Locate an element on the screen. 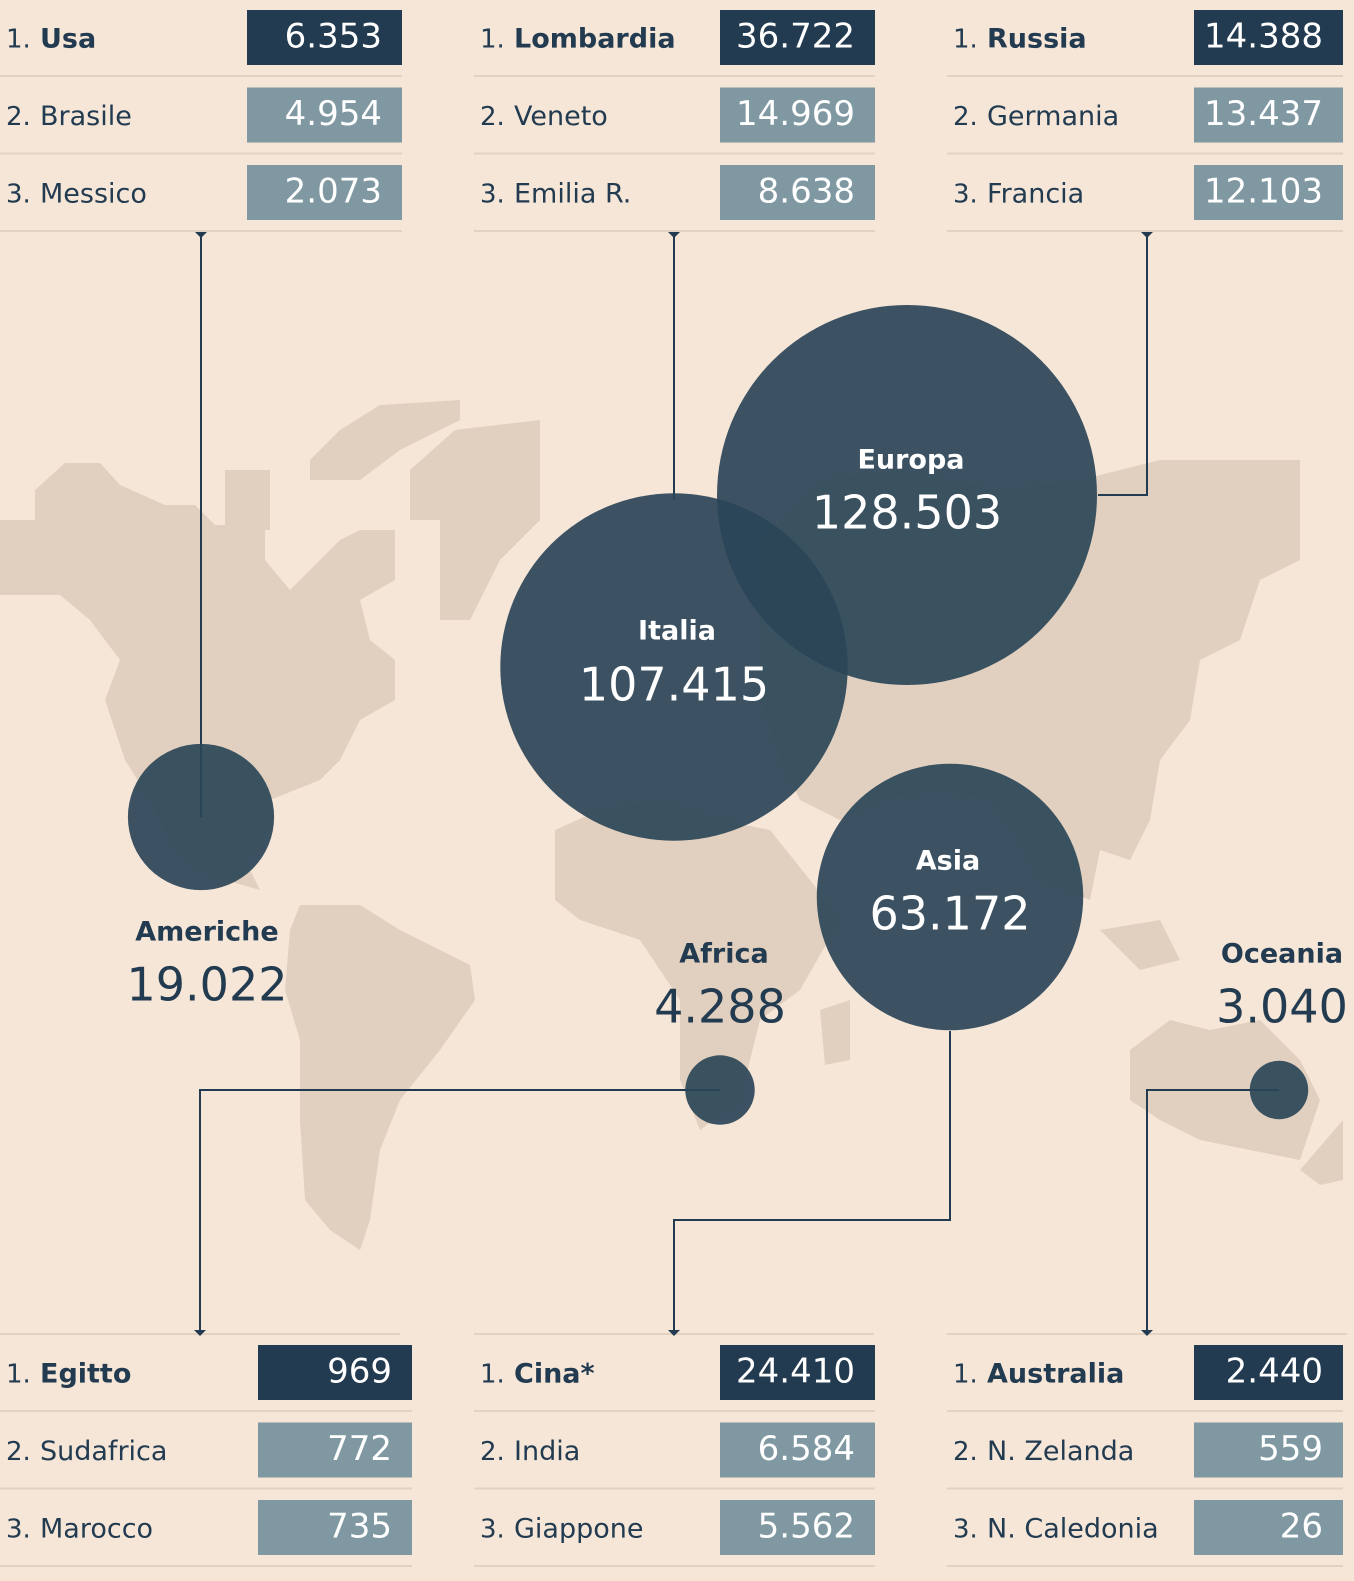 This screenshot has height=1581, width=1354. value: 24.410 is located at coordinates (795, 1372).